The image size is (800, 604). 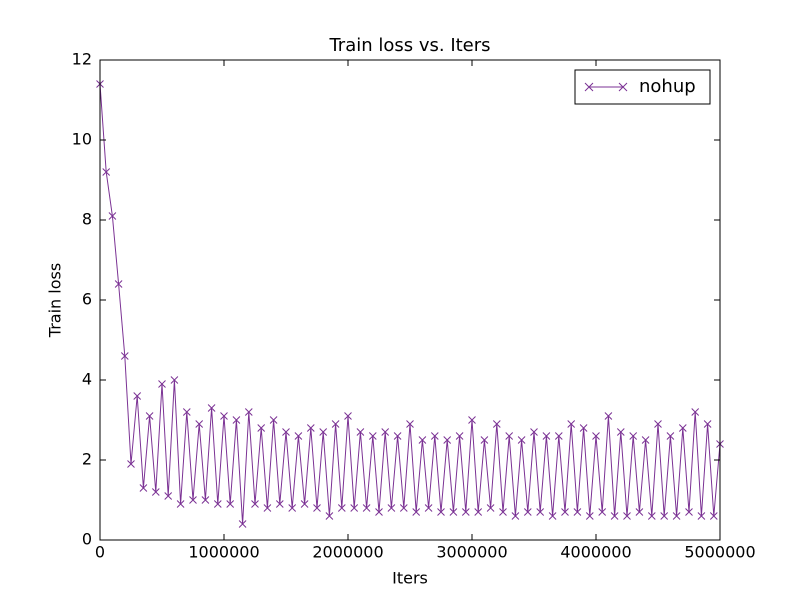 What do you see at coordinates (87, 459) in the screenshot?
I see `y-tick-label: 2` at bounding box center [87, 459].